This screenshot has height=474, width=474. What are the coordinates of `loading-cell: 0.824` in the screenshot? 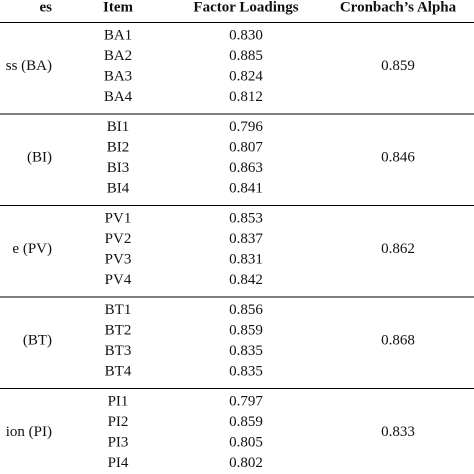 It's located at (246, 76).